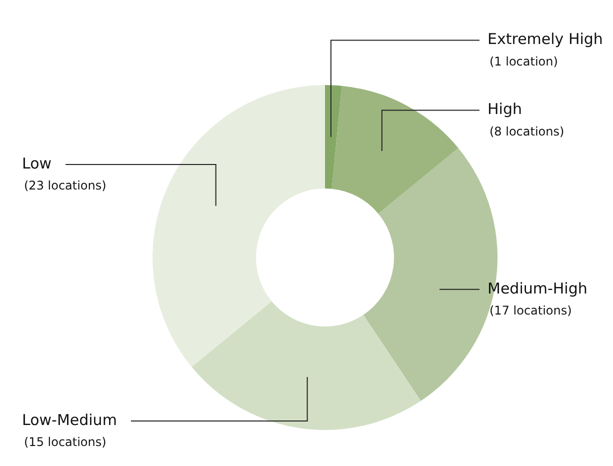  I want to click on data-label: (17 locations), so click(531, 311).